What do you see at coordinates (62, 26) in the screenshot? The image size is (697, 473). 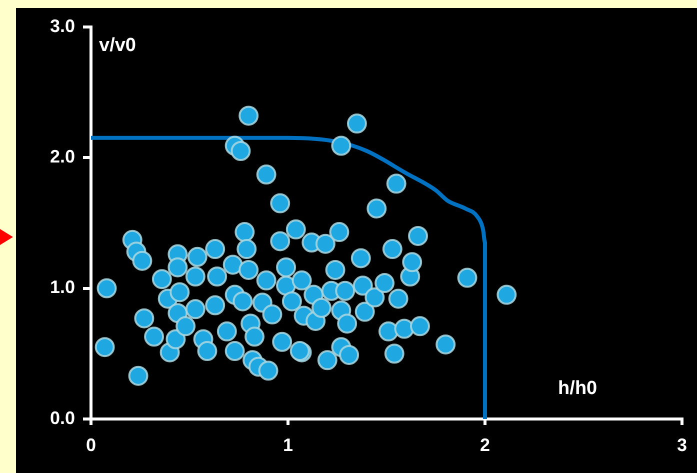 I see `y-tick-label: 3.0` at bounding box center [62, 26].